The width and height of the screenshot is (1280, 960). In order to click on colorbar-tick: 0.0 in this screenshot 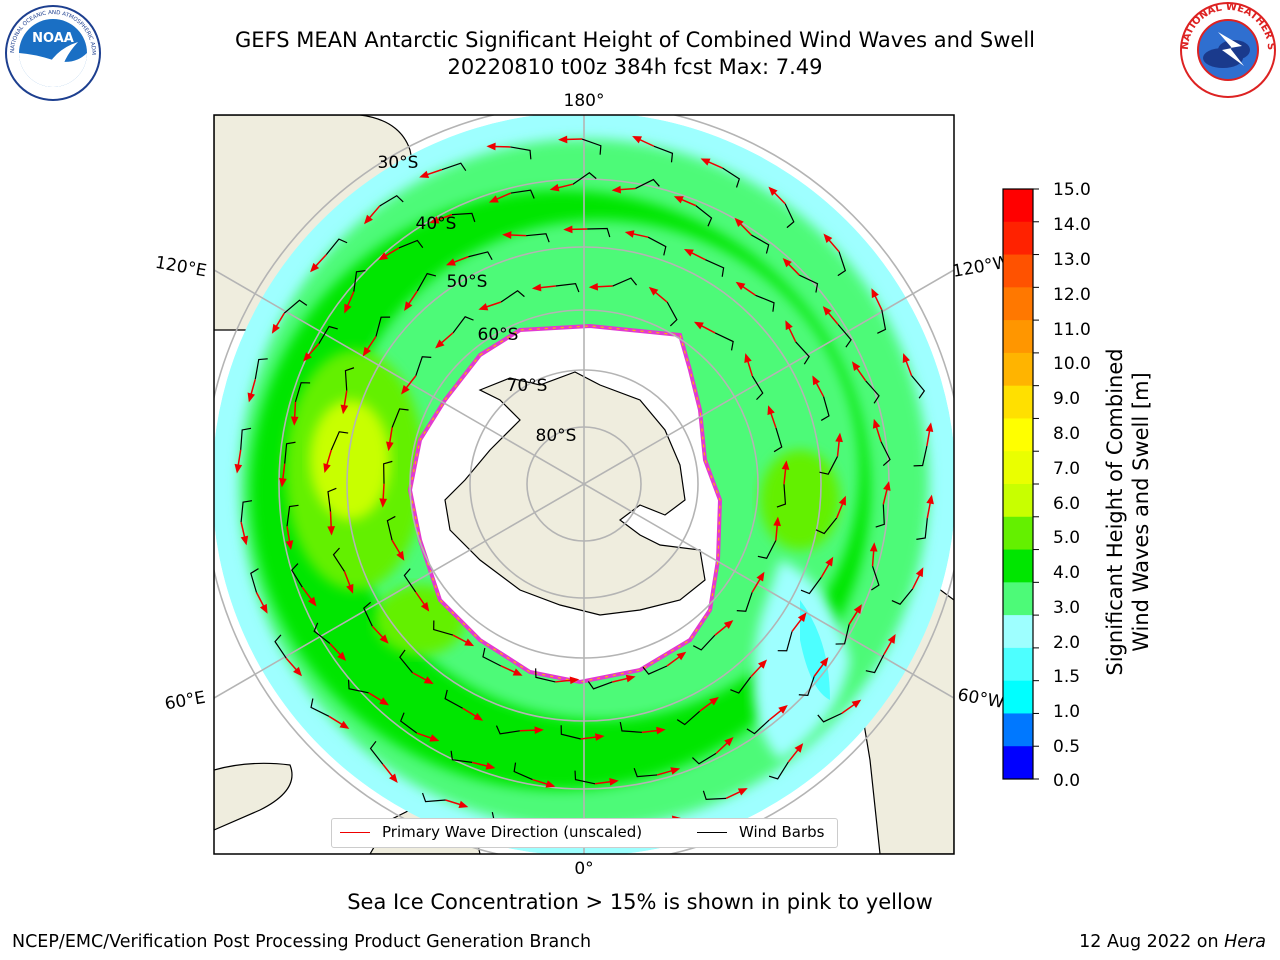, I will do `click(1067, 781)`.